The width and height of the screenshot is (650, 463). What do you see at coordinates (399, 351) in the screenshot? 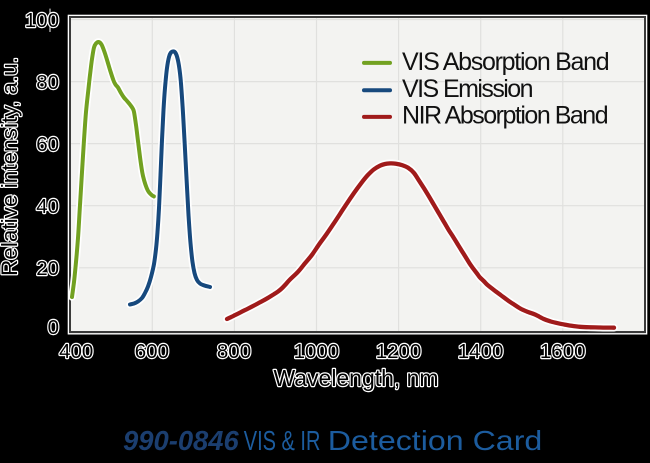
I see `svg-text: 1200` at bounding box center [399, 351].